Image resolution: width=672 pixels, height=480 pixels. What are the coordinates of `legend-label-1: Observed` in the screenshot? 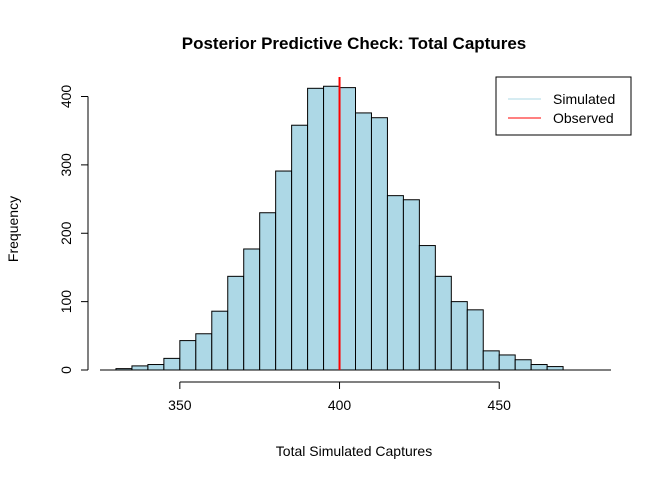 It's located at (583, 118).